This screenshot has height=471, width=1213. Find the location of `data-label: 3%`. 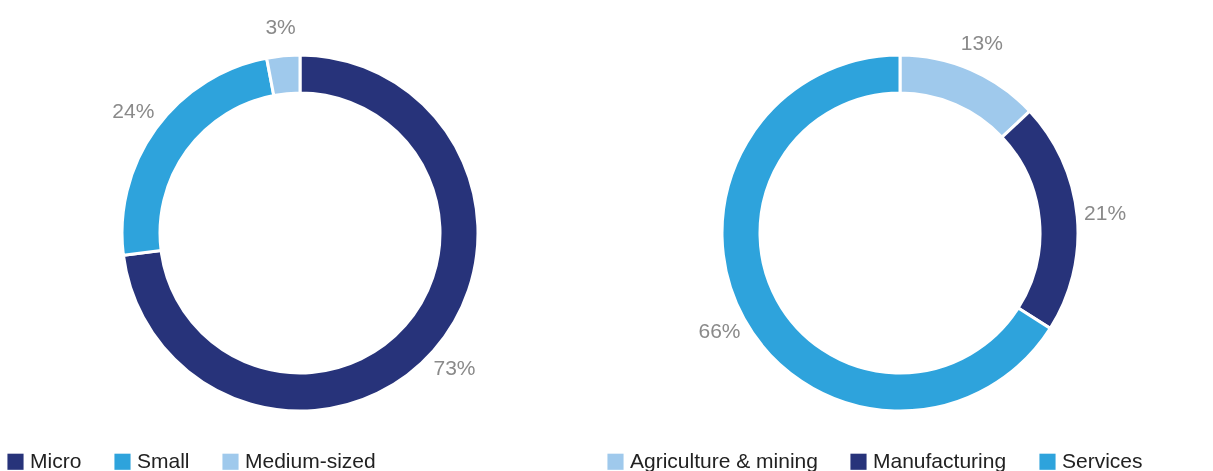

data-label: 3% is located at coordinates (280, 26).